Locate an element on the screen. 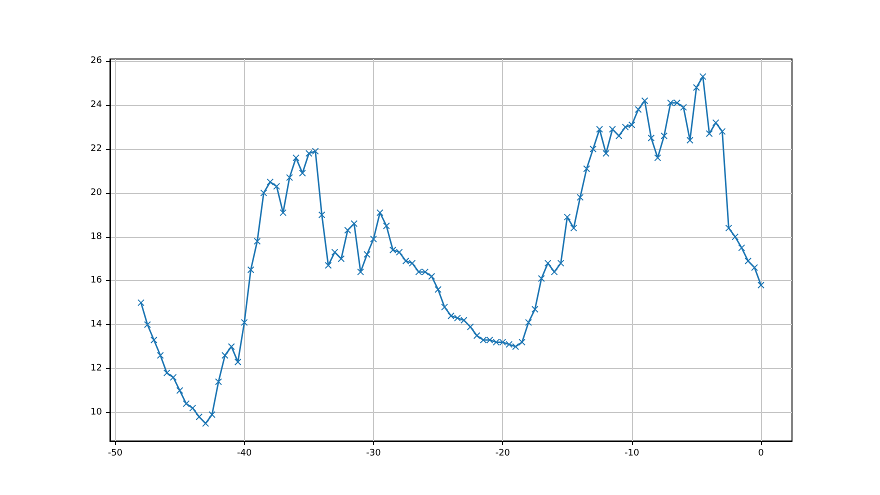 This screenshot has height=495, width=880. x-tick-label: -20 is located at coordinates (502, 453).